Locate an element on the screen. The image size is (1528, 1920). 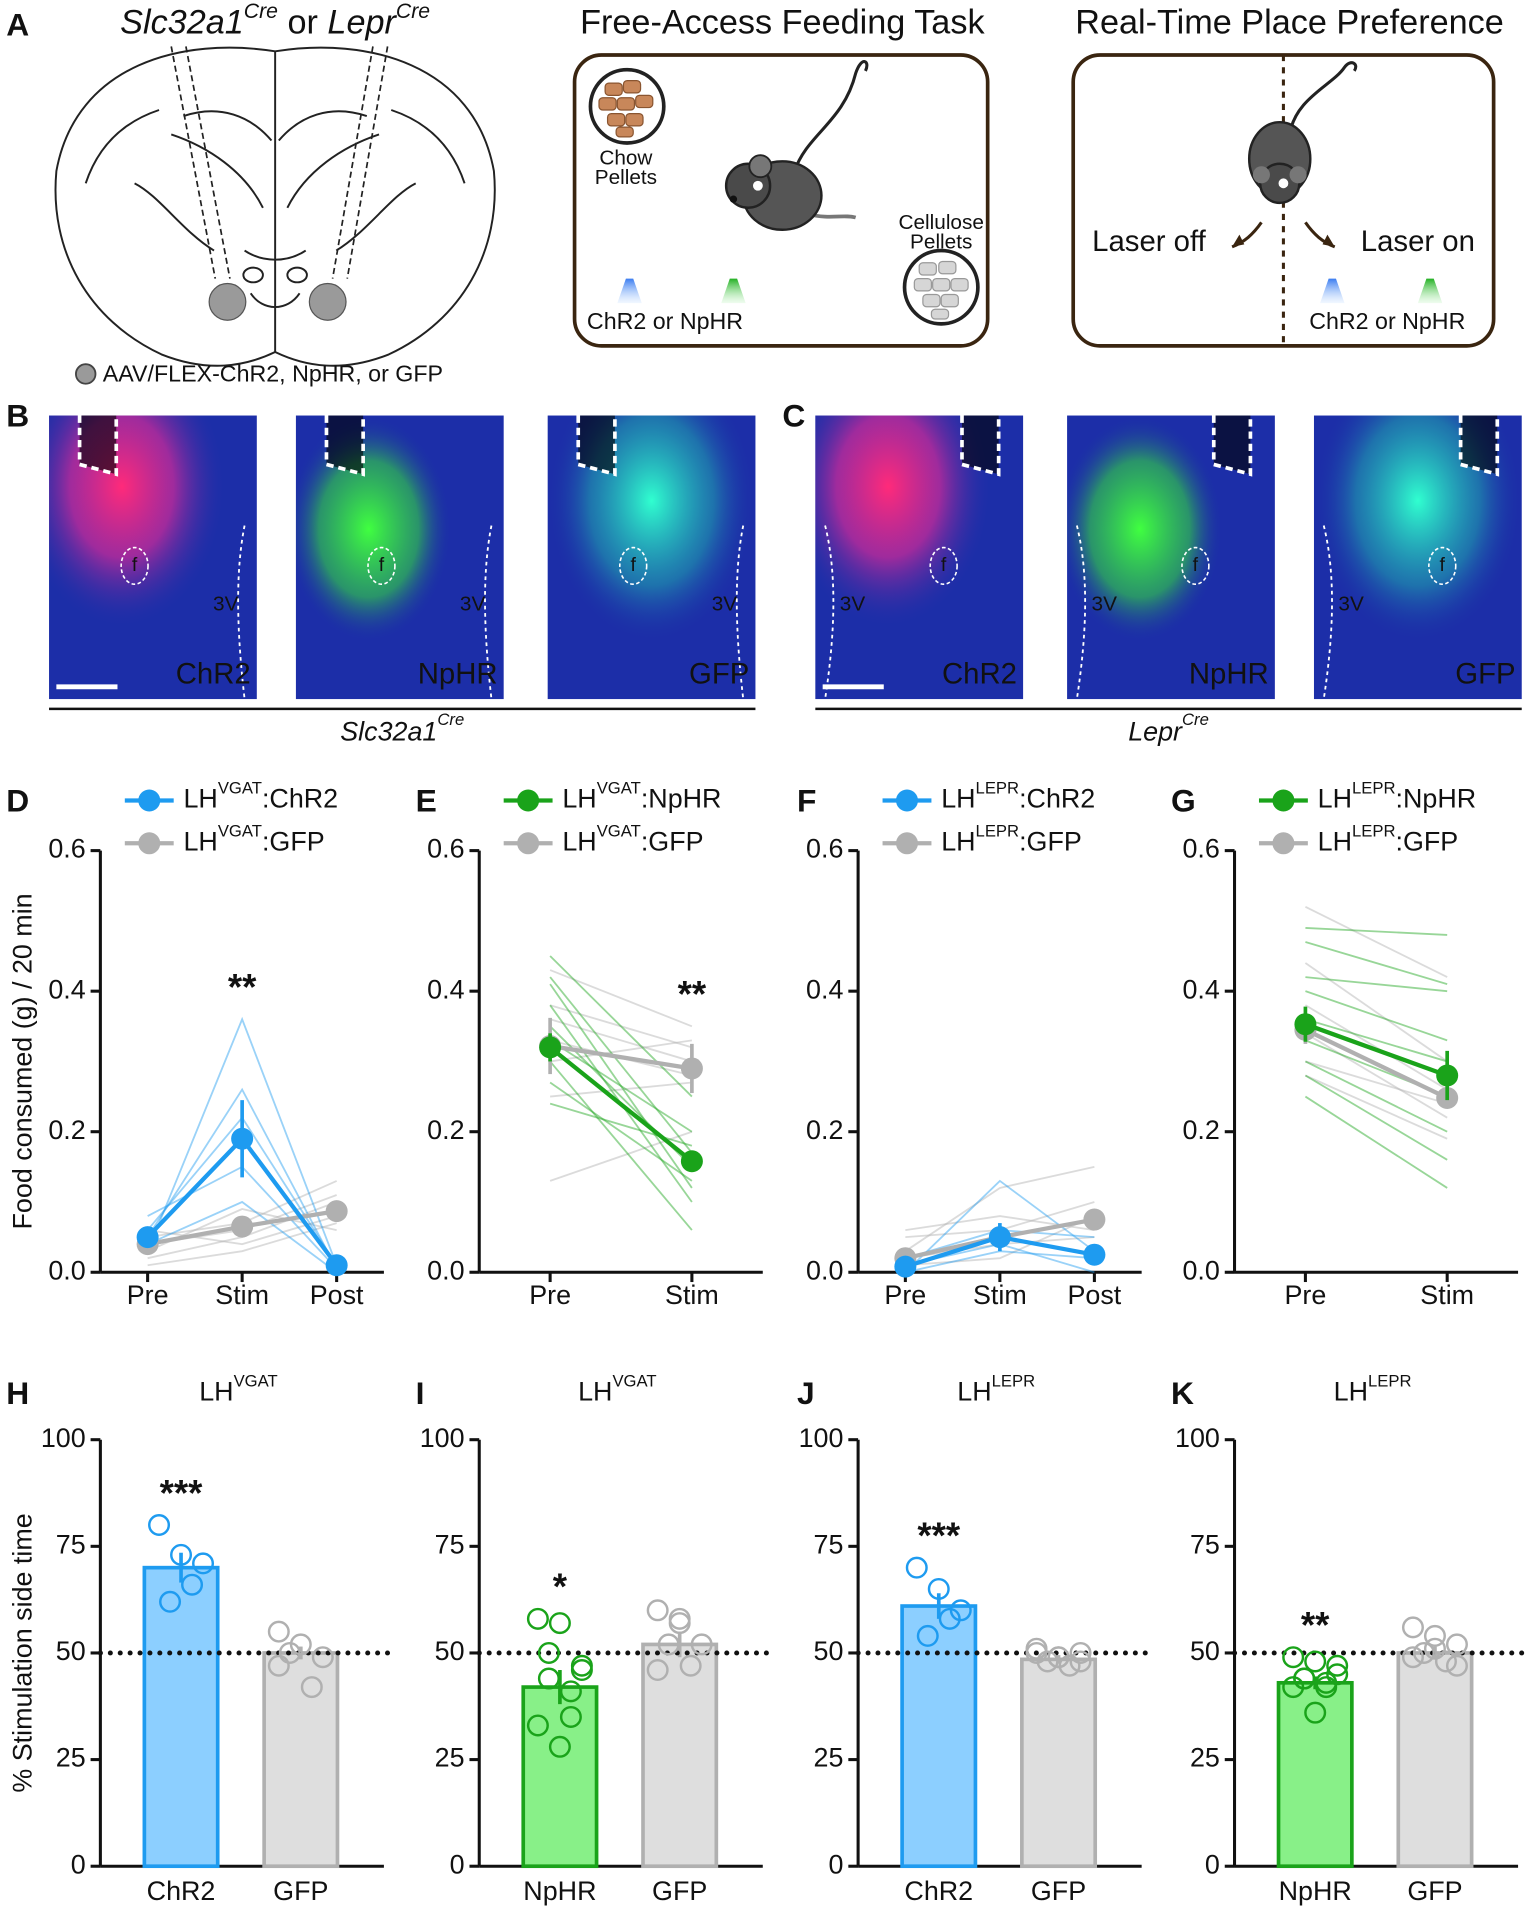
x-tick-label: NpHR is located at coordinates (1315, 1891).